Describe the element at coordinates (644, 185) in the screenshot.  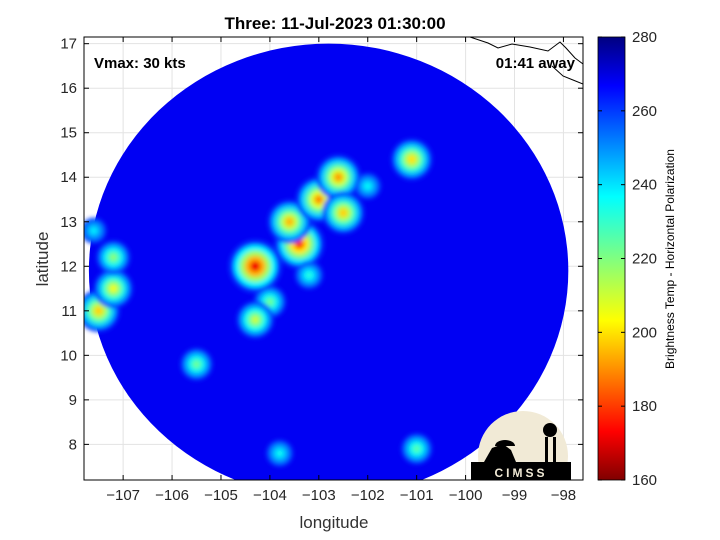
I see `colorbar-tick-label: 240` at that location.